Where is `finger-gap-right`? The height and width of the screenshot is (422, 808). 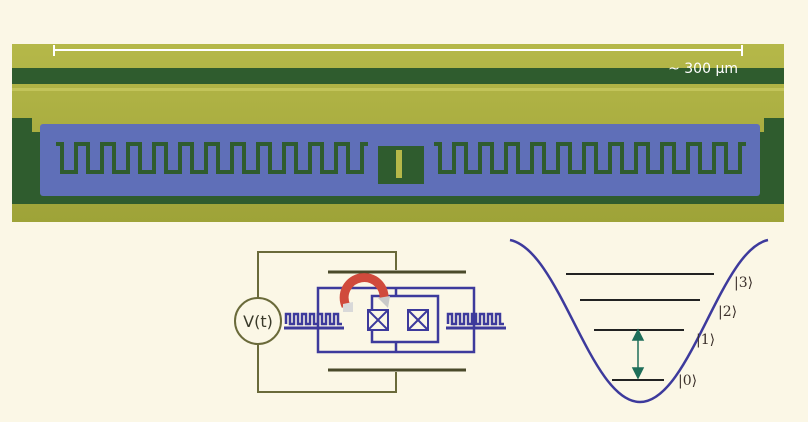
finger-gap-right is located at coordinates (590, 158).